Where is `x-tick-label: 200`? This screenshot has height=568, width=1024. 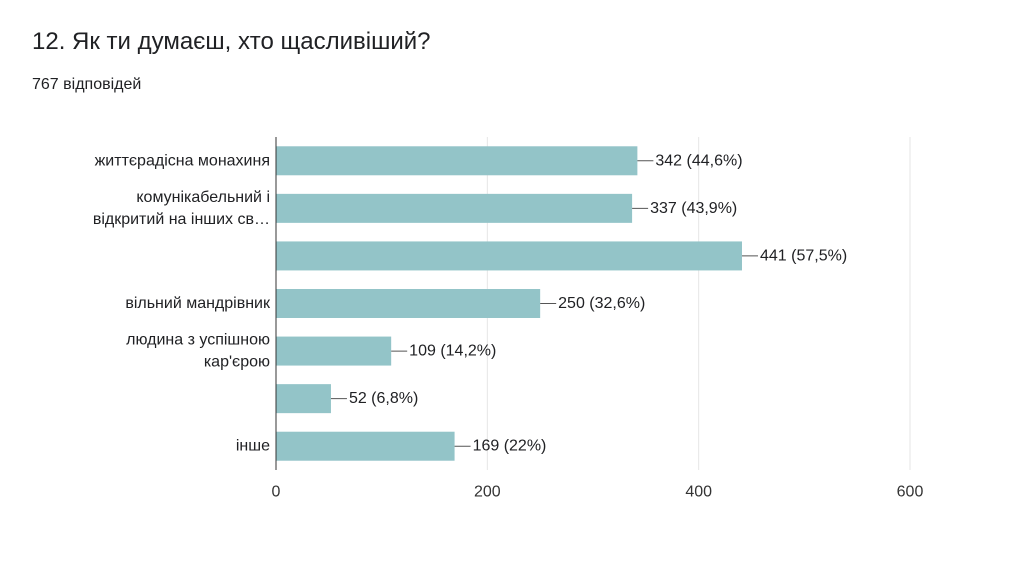 x-tick-label: 200 is located at coordinates (487, 492).